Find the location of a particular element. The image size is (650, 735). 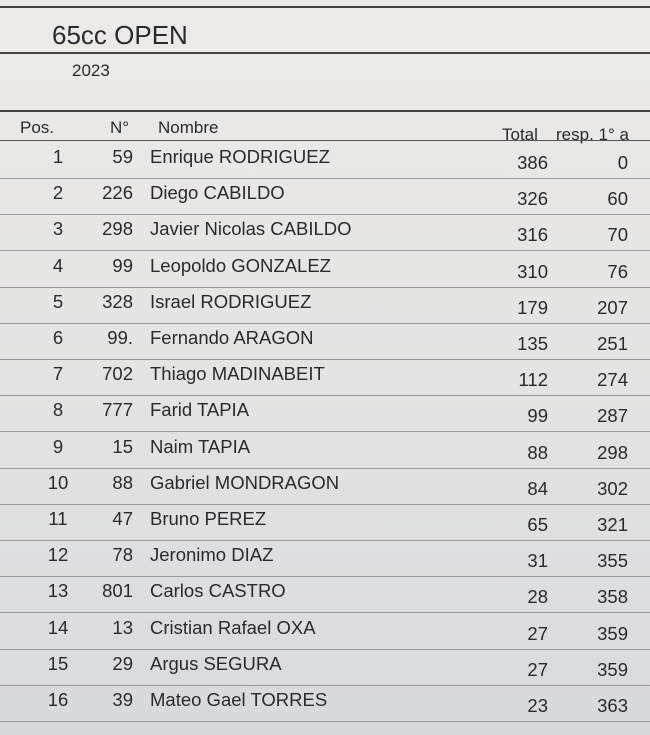

position: 1 is located at coordinates (58, 156).